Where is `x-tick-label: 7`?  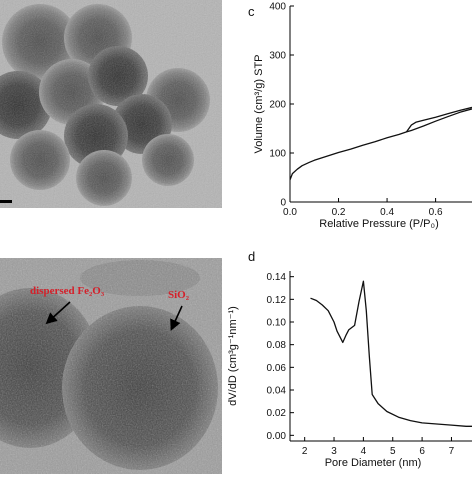 x-tick-label: 7 is located at coordinates (452, 451).